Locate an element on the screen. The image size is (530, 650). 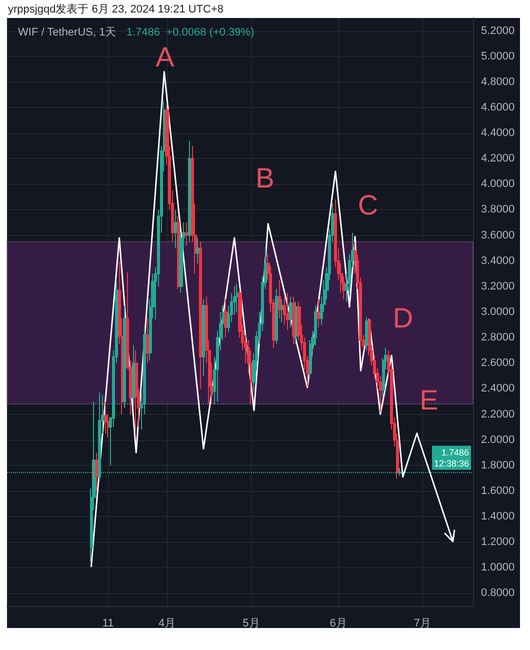
y-tick-label: 1.4000 is located at coordinates (498, 516).